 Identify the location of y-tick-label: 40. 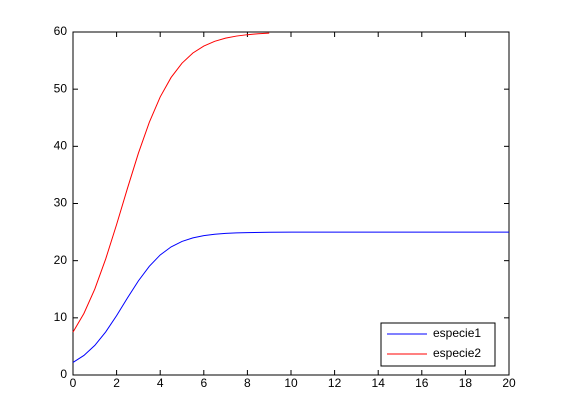
(61, 146).